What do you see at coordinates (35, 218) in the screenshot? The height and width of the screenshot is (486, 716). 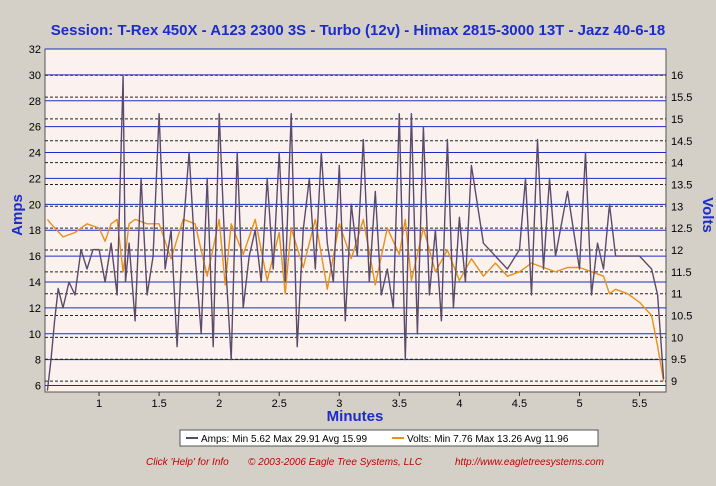 I see `left-axis-ticks: 6 8 10 12 14 16 18 20 22 24 26 28 30 32` at bounding box center [35, 218].